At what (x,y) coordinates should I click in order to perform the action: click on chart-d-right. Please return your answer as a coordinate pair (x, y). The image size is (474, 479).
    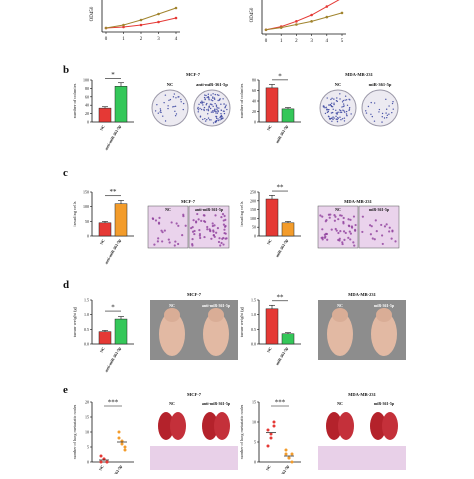
    Looking at the image, I should click on (279, 322).